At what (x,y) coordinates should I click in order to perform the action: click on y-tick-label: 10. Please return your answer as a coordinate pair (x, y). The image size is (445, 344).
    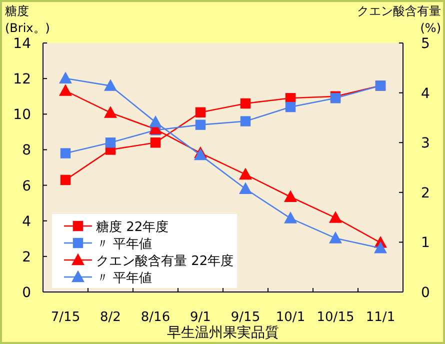
    Looking at the image, I should click on (22, 115).